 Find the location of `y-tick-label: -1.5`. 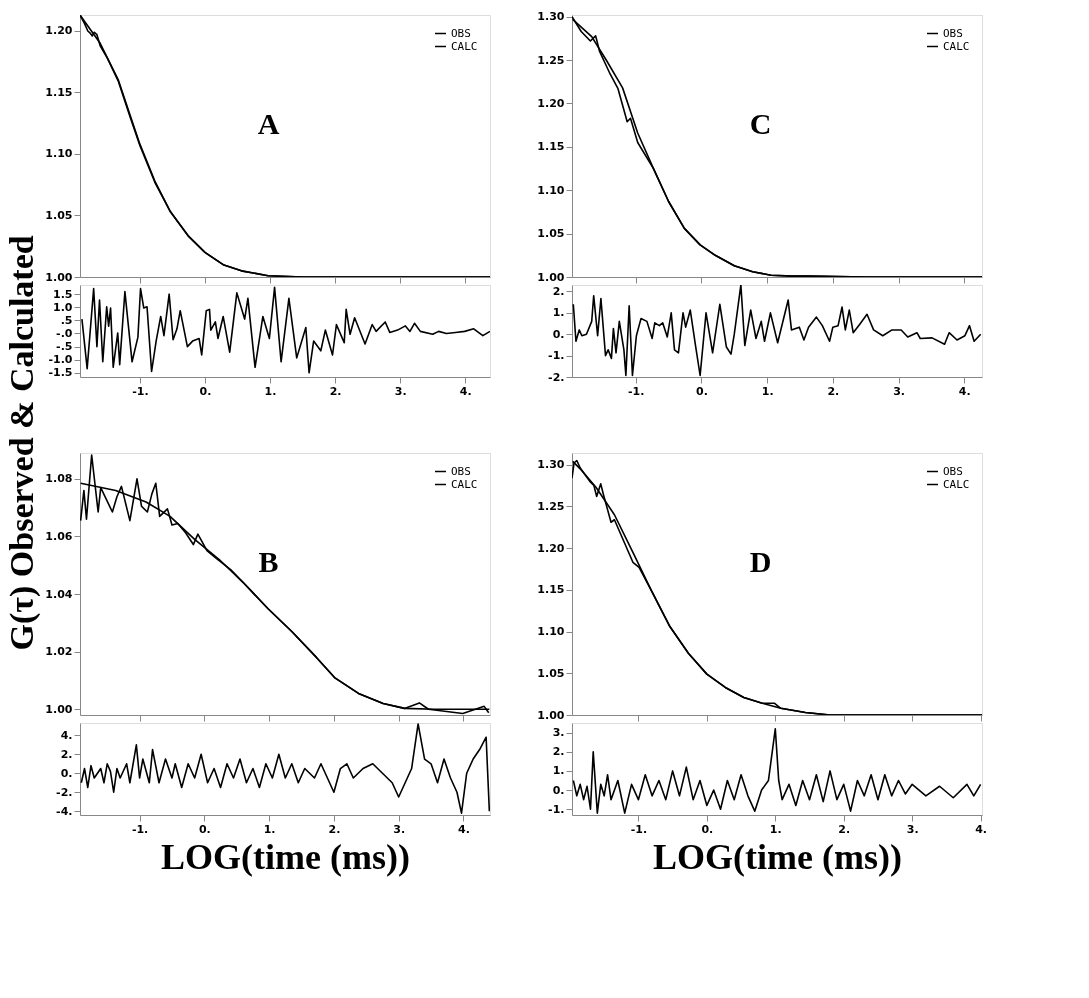

y-tick-label: -1.5 is located at coordinates (60, 373).